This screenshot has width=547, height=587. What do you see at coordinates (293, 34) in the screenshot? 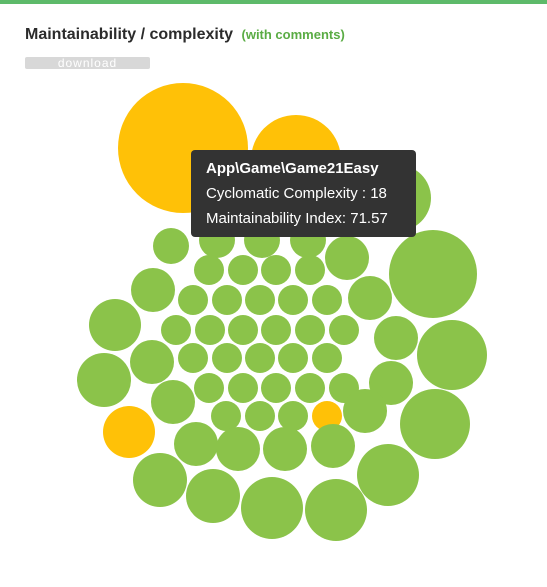
I see `chart-subtitle: (with comments)` at bounding box center [293, 34].